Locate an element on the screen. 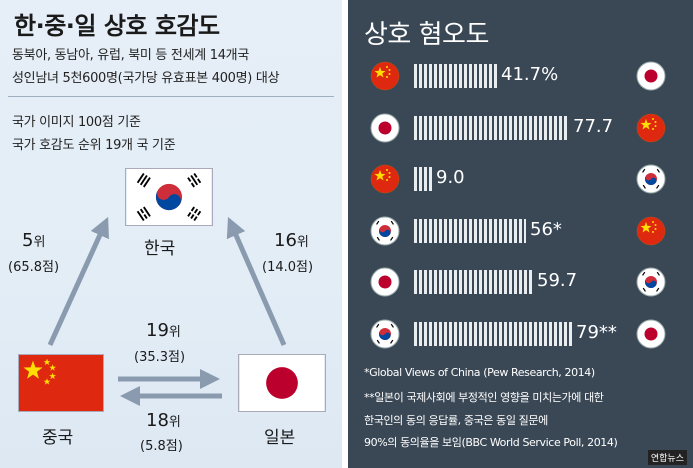  country-label-korea: 한국 is located at coordinates (160, 249).